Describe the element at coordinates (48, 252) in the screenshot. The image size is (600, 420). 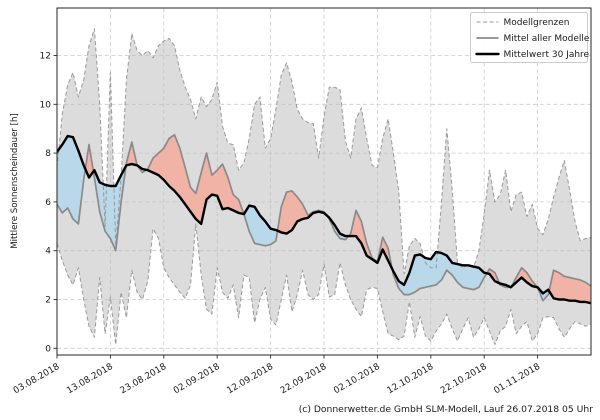
I see `y-tick-label: 4` at that location.